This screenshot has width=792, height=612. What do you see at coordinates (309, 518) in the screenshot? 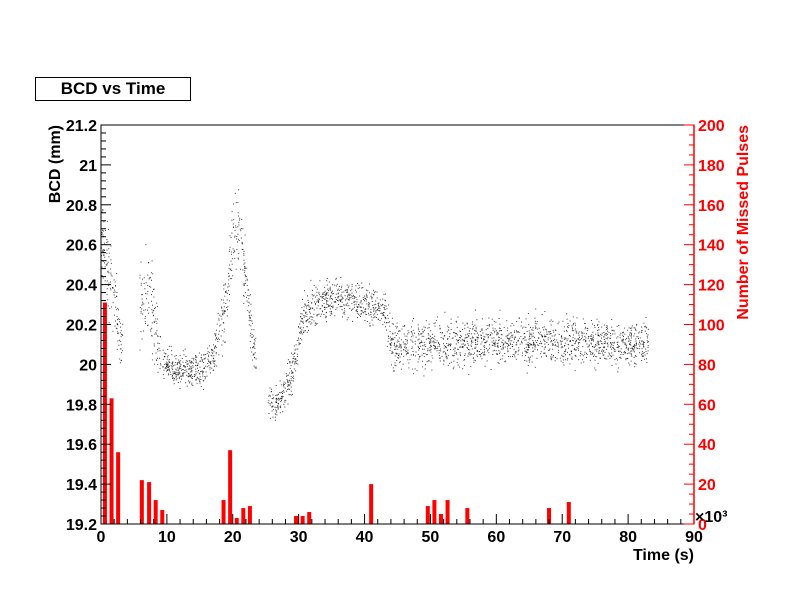
I see `missed-pulse-bar` at bounding box center [309, 518].